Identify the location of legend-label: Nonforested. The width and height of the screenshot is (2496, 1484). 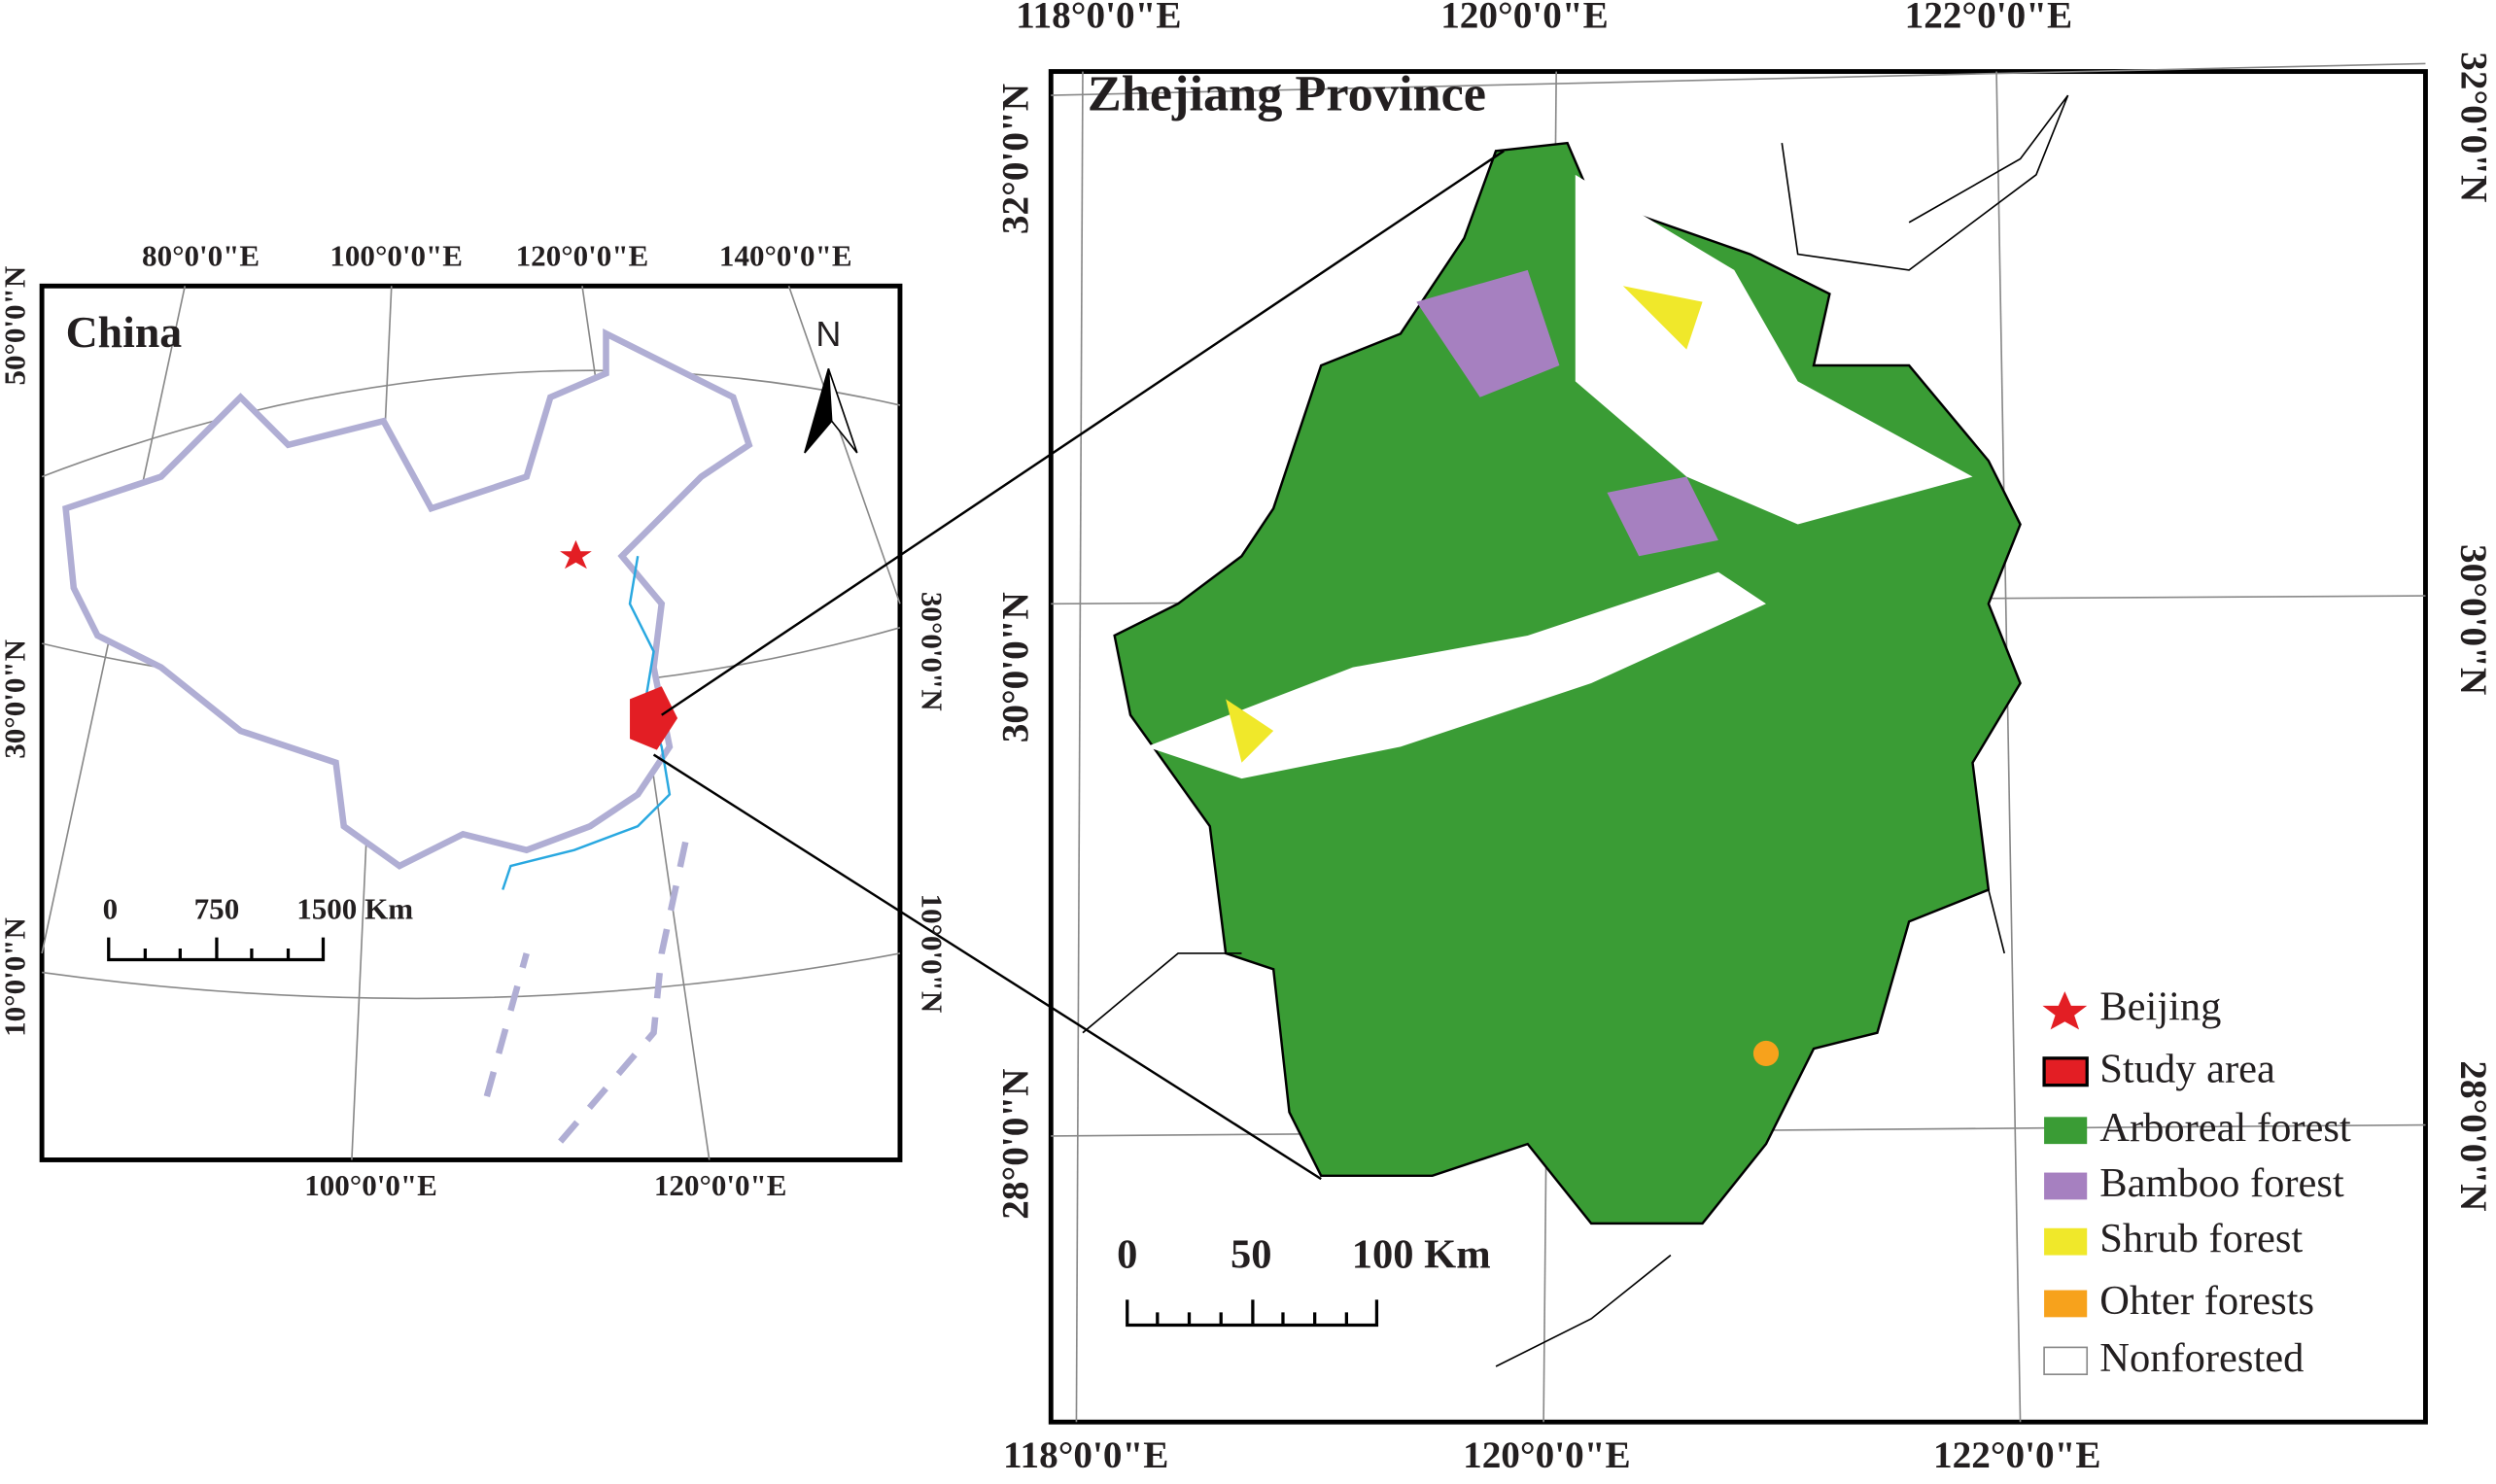
(2201, 1358).